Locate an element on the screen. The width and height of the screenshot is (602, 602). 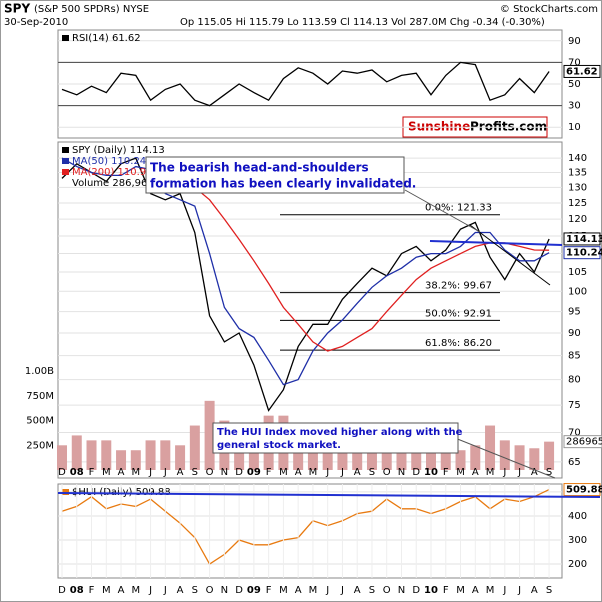
arrow is located at coordinates (442, 211).